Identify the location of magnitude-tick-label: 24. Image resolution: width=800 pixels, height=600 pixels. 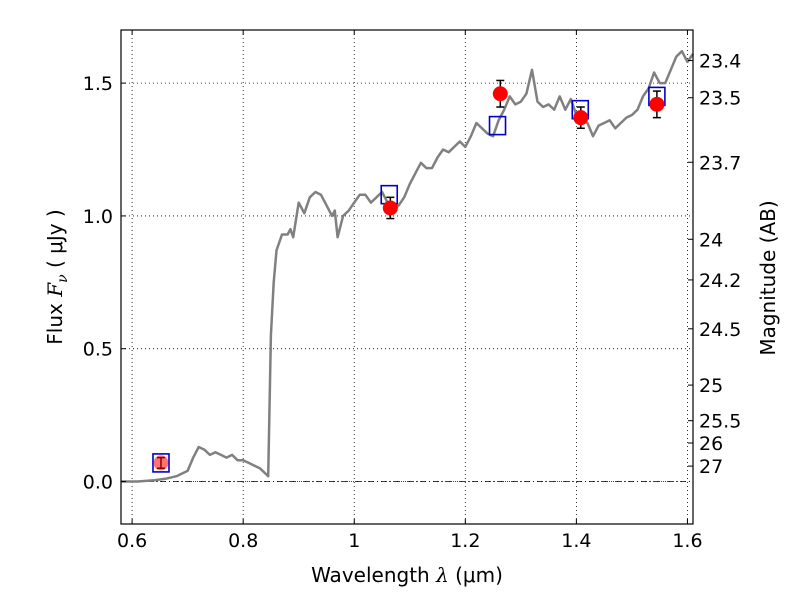
(711, 240).